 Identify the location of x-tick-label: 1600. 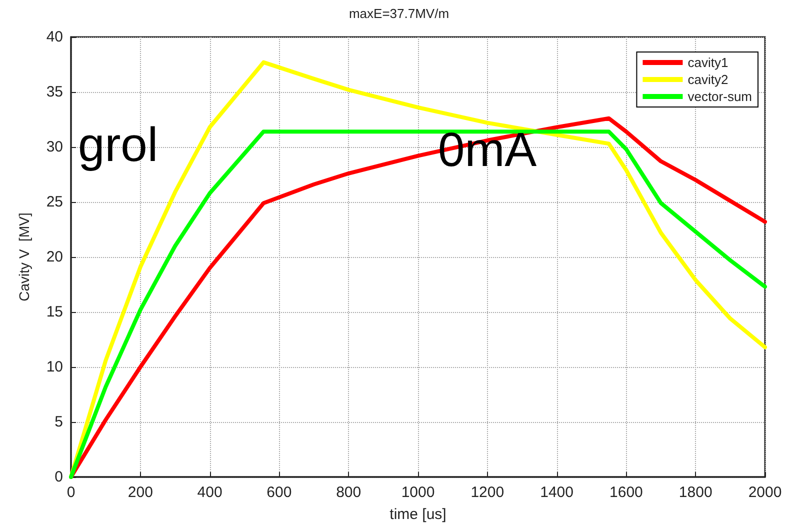
(626, 492).